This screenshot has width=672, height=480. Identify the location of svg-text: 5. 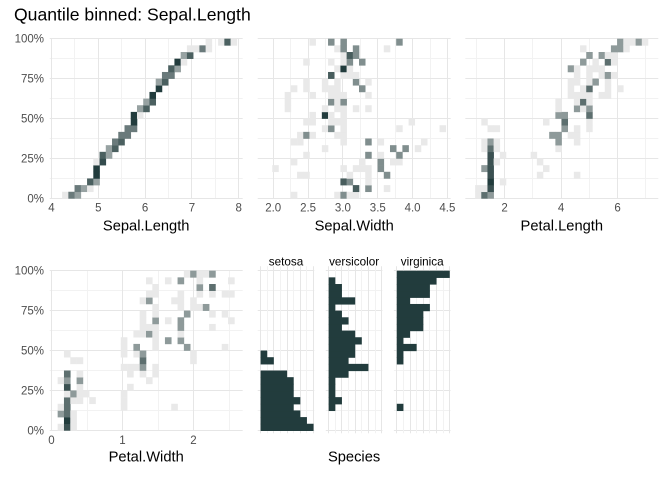
(98, 209).